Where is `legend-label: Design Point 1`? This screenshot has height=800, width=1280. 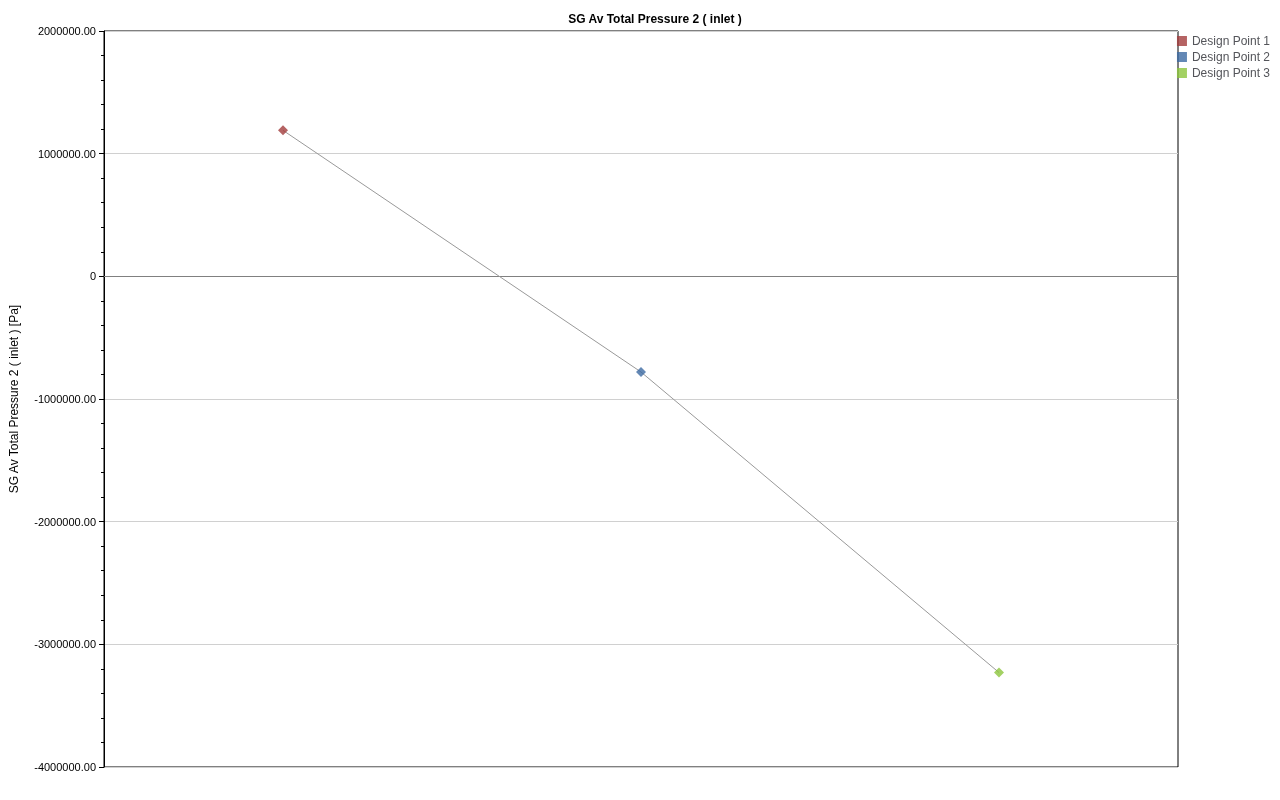
legend-label: Design Point 1 is located at coordinates (1231, 41).